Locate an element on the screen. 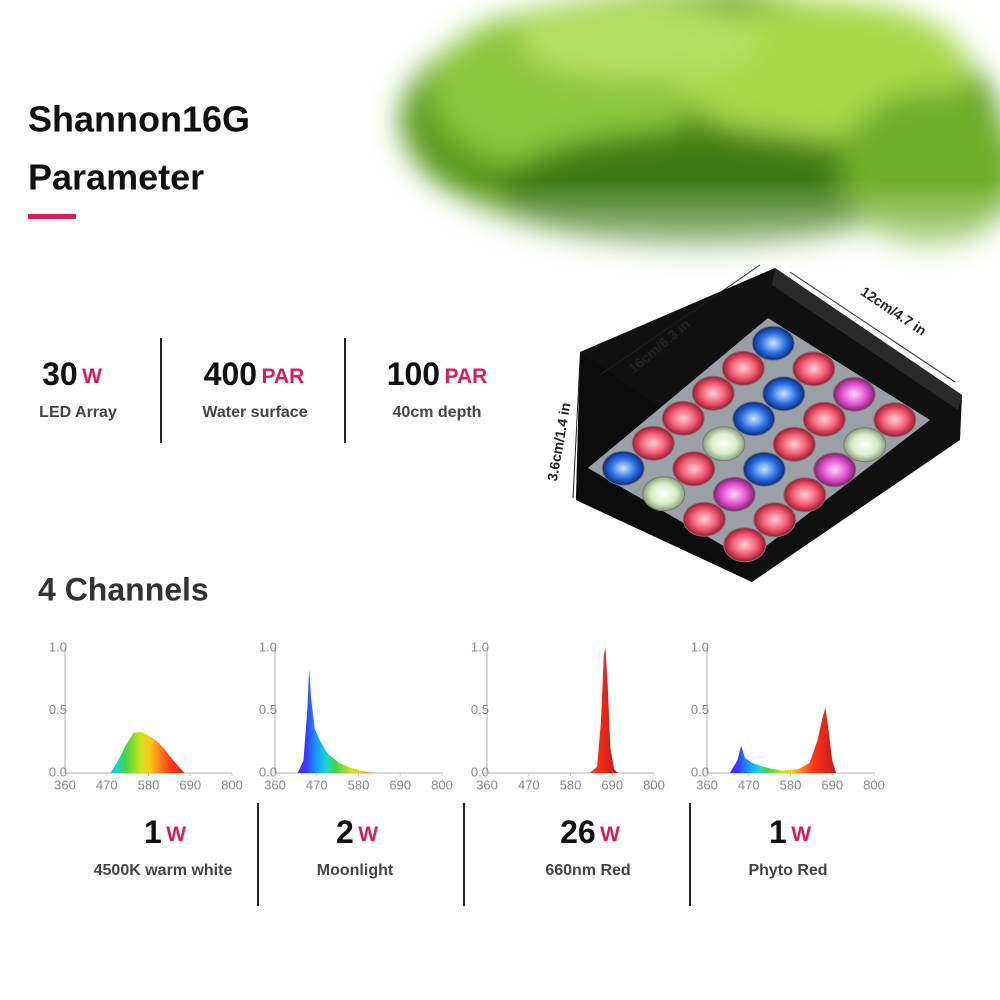 The height and width of the screenshot is (1000, 1000). channel-value: 2 is located at coordinates (345, 832).